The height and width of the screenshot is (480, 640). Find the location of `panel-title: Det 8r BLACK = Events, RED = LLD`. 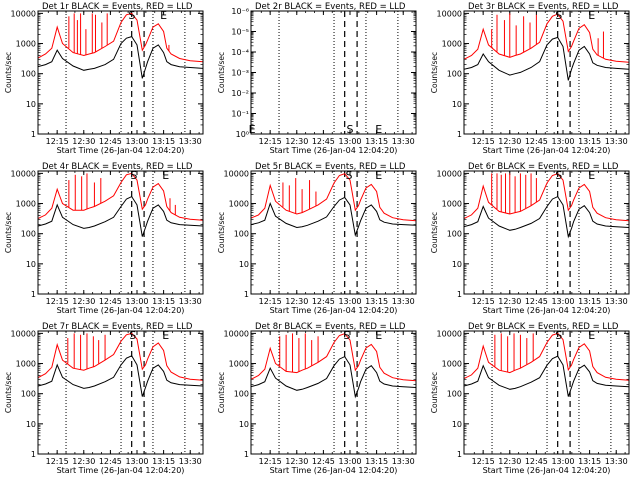

panel-title: Det 8r BLACK = Events, RED = LLD is located at coordinates (330, 327).